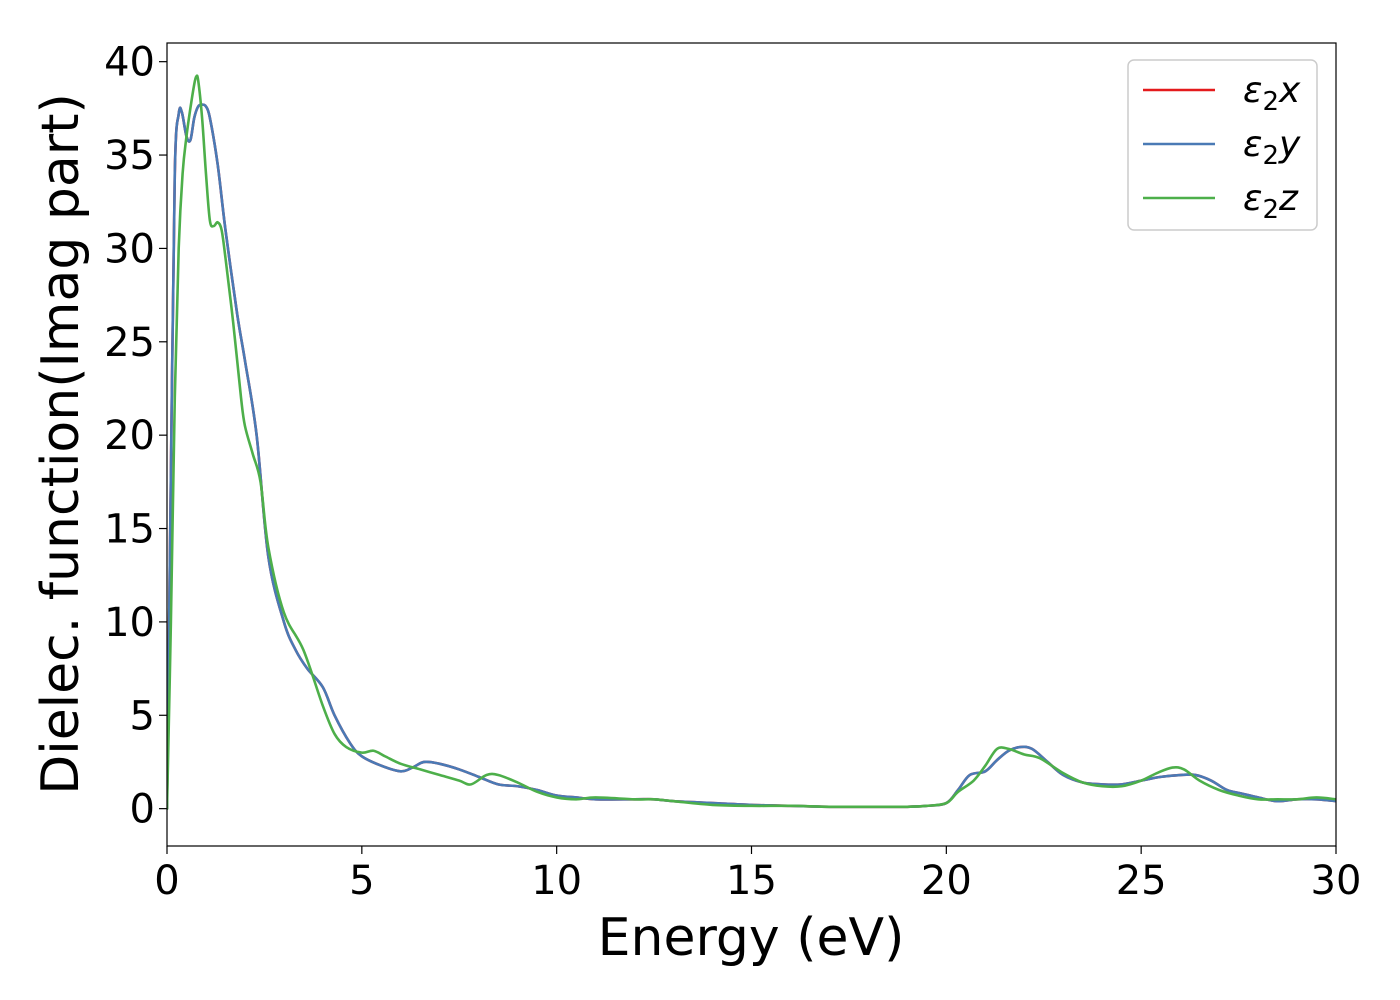 Image resolution: width=1400 pixels, height=1000 pixels. I want to click on x-tick-label: 20, so click(946, 881).